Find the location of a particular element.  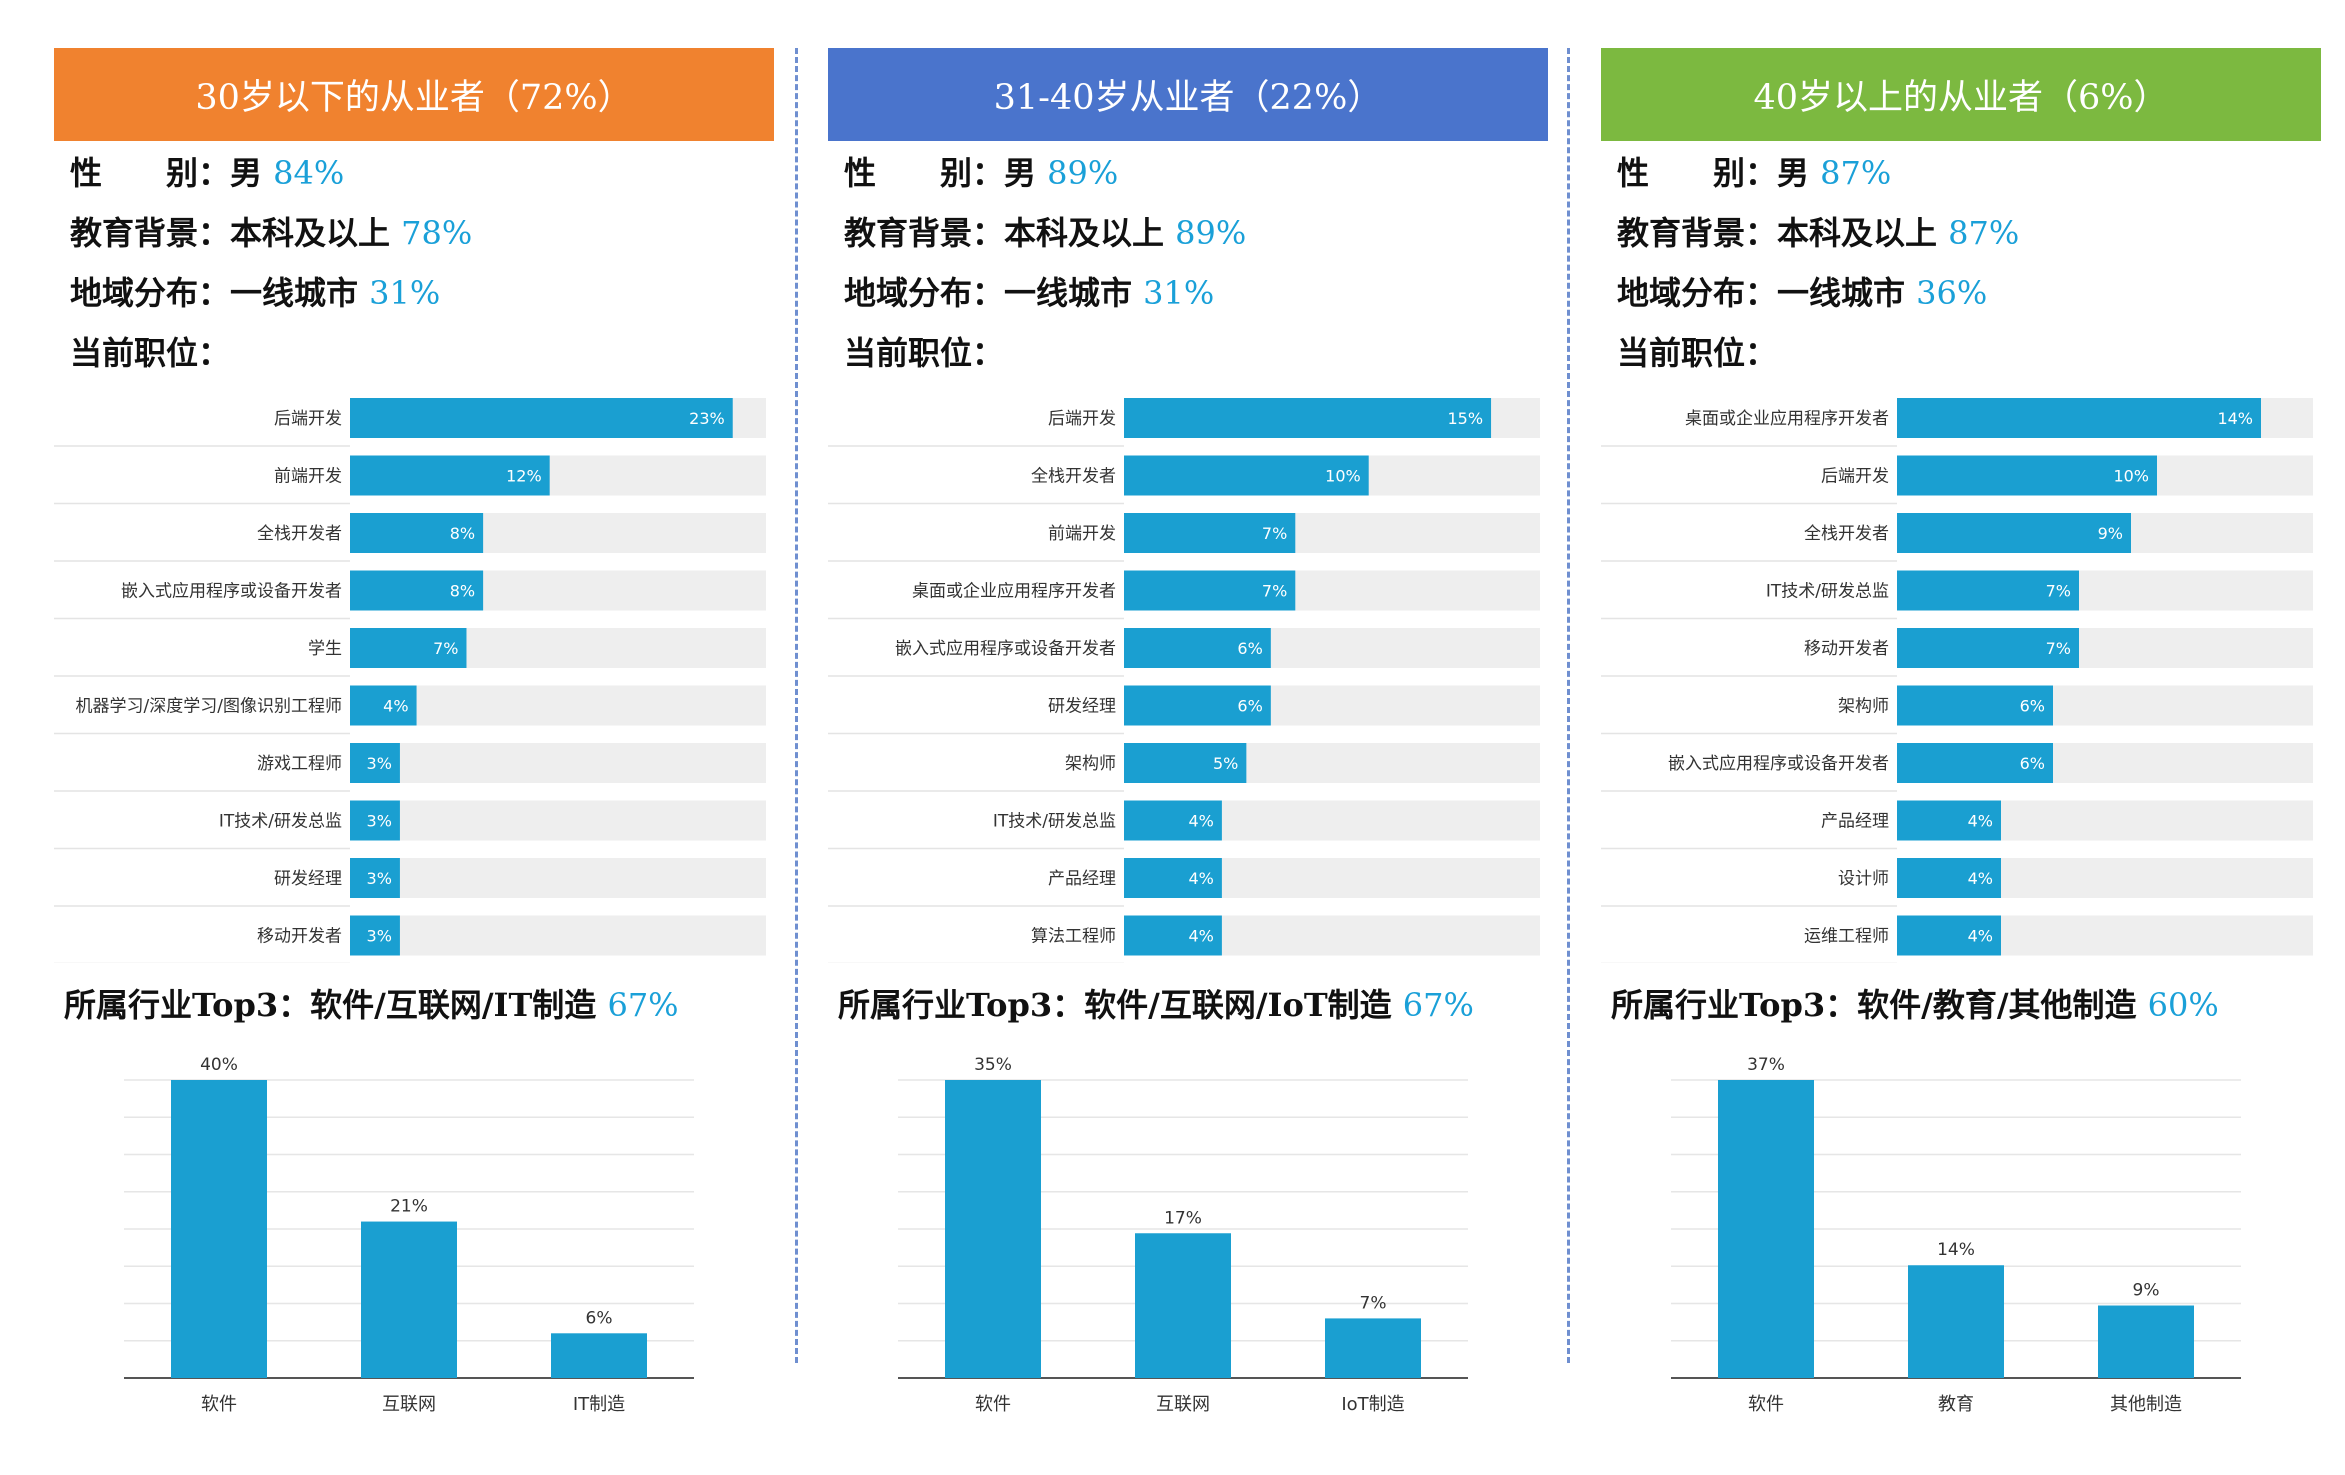

data-label: 35% is located at coordinates (993, 1065).